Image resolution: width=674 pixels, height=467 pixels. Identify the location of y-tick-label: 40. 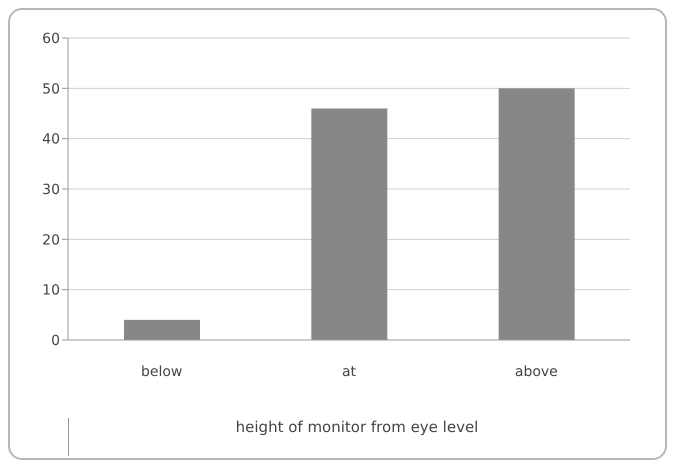
(51, 140).